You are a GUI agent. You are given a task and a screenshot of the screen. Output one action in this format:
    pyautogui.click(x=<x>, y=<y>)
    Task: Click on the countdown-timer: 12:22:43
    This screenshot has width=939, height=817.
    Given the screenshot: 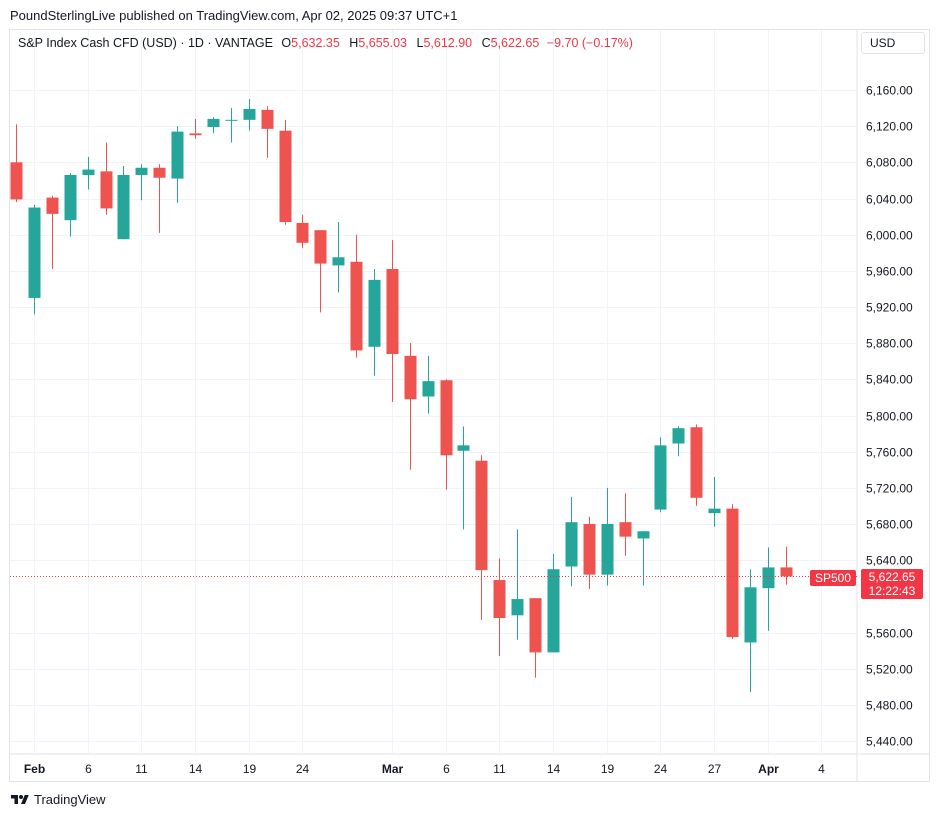 What is the action you would take?
    pyautogui.click(x=892, y=591)
    